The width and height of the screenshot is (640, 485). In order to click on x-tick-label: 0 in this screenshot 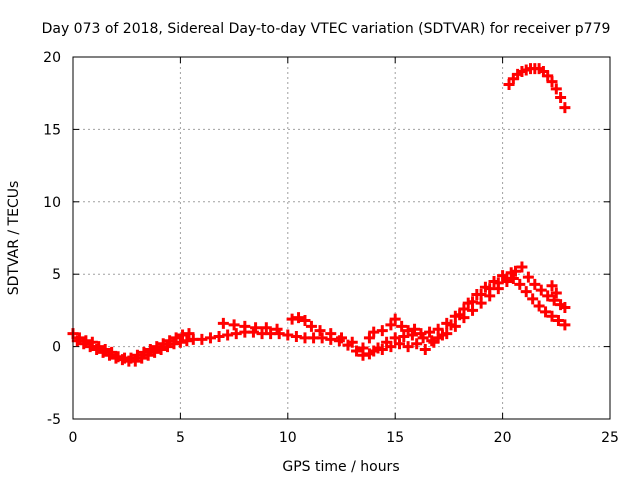, I will do `click(73, 438)`.